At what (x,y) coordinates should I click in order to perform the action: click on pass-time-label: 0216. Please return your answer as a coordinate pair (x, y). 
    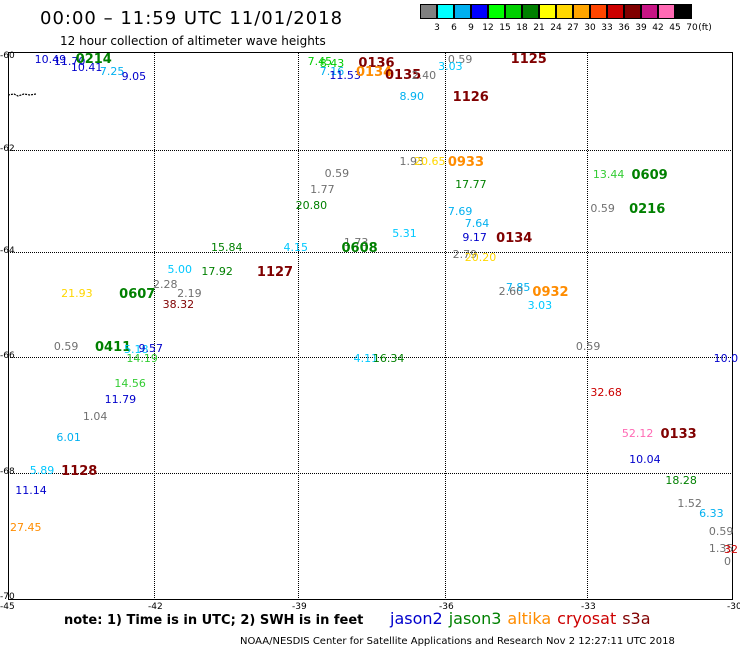
    Looking at the image, I should click on (647, 209).